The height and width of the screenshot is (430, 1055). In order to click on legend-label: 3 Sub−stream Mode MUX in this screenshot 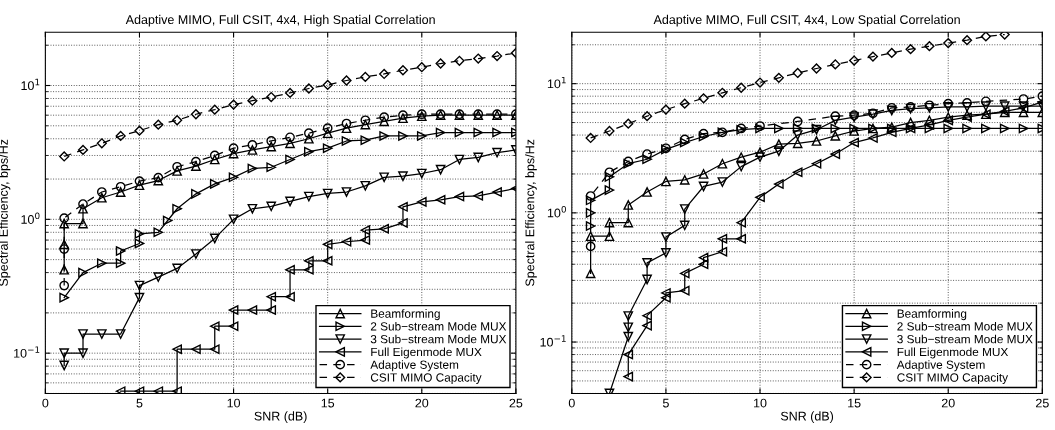, I will do `click(438, 339)`.